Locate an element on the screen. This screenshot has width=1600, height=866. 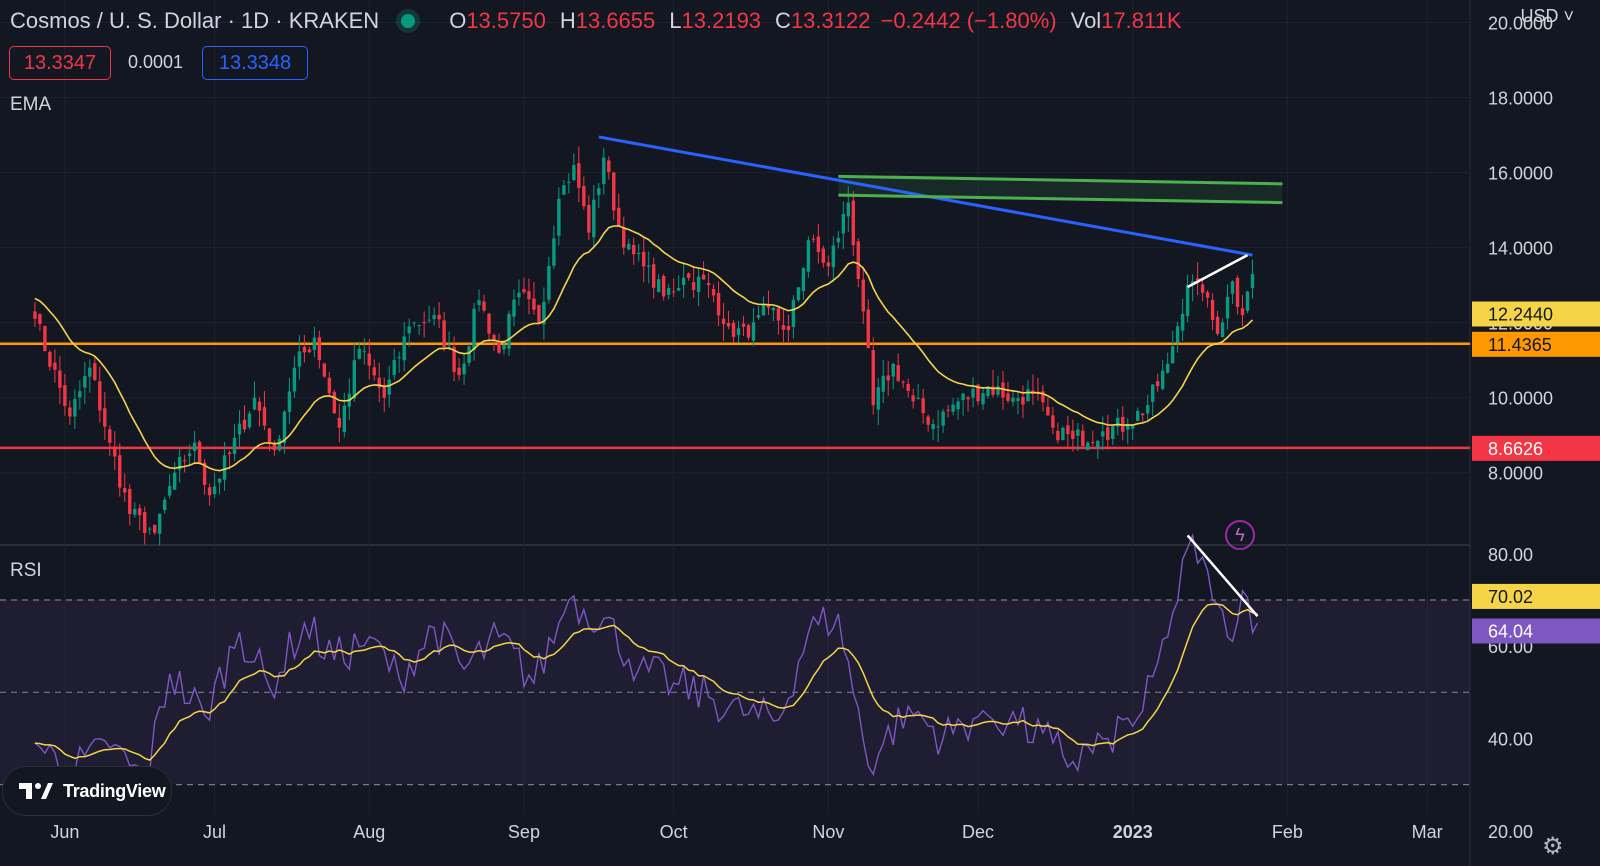
buy-button: 13.3348 is located at coordinates (255, 63).